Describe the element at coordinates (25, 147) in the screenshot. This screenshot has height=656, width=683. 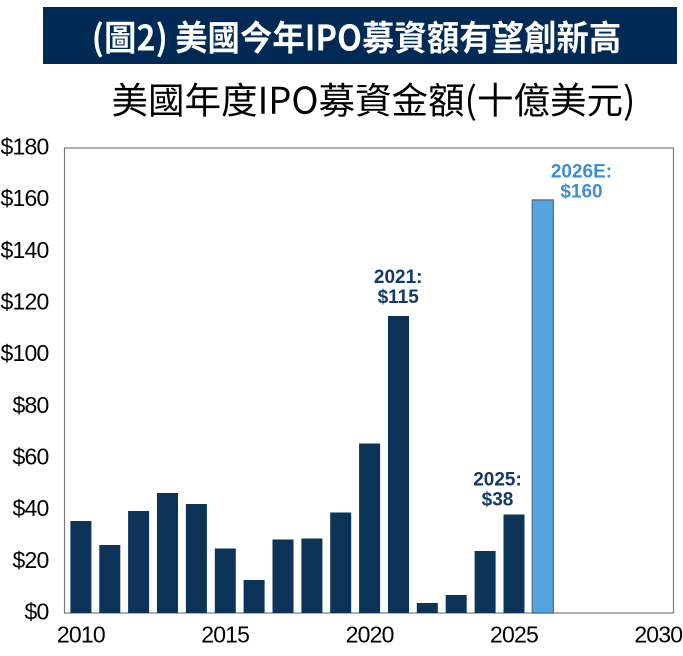
I see `svg-text: $180` at that location.